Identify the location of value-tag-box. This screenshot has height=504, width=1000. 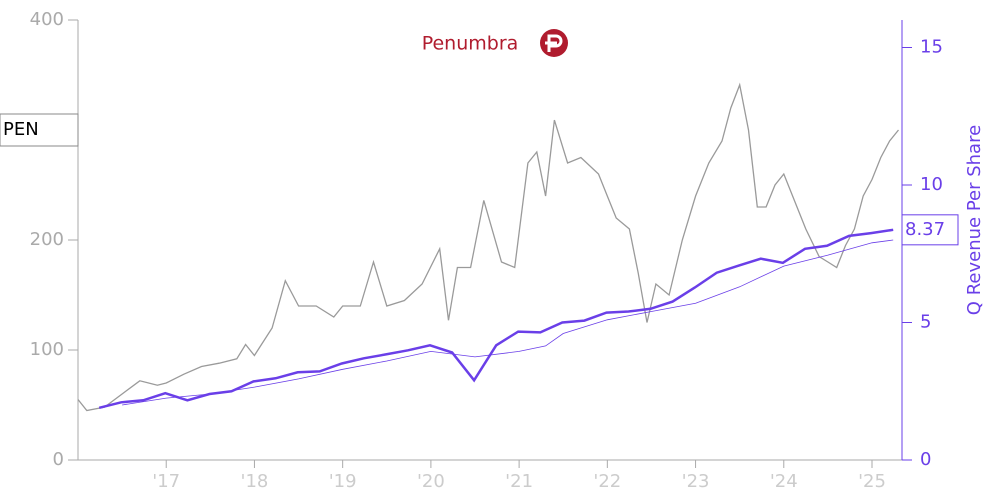
(930, 230).